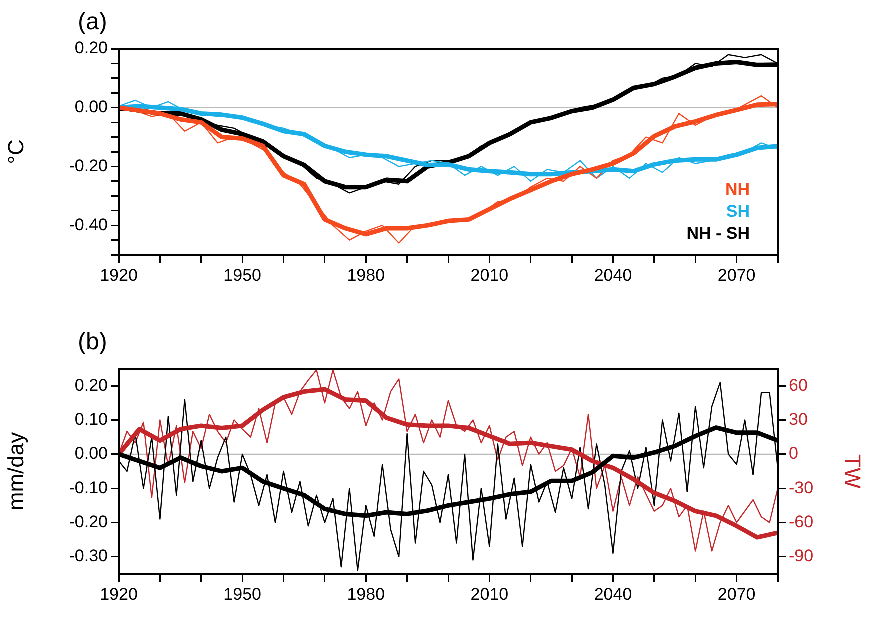 The image size is (869, 625). What do you see at coordinates (718, 233) in the screenshot?
I see `text: NH - SH` at bounding box center [718, 233].